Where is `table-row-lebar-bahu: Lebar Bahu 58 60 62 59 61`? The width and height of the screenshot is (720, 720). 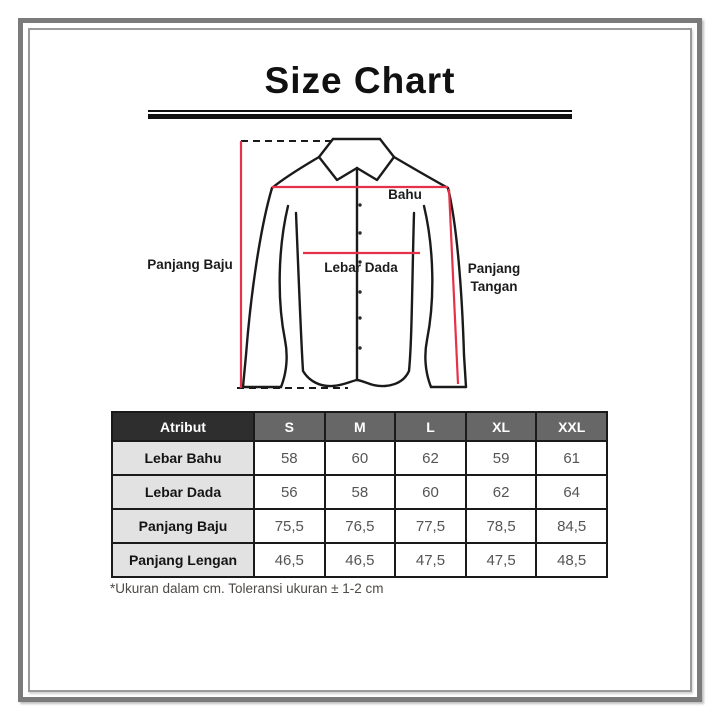
table-row-lebar-bahu: Lebar Bahu 58 60 62 59 61 is located at coordinates (359, 458).